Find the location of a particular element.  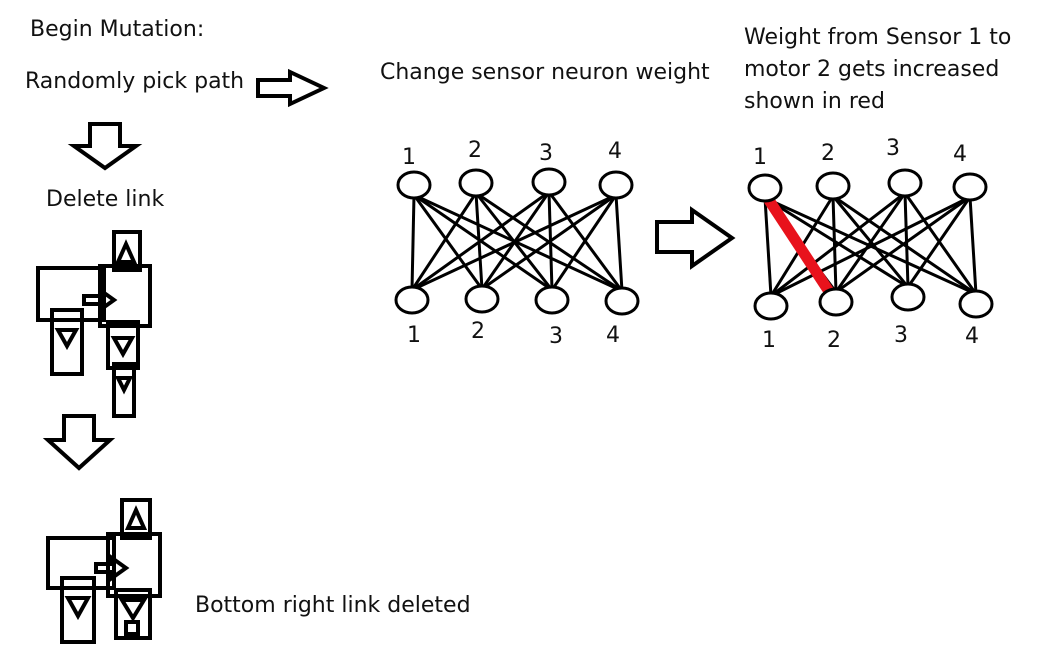

deleted-note-label: Bottom right link deleted is located at coordinates (333, 605).